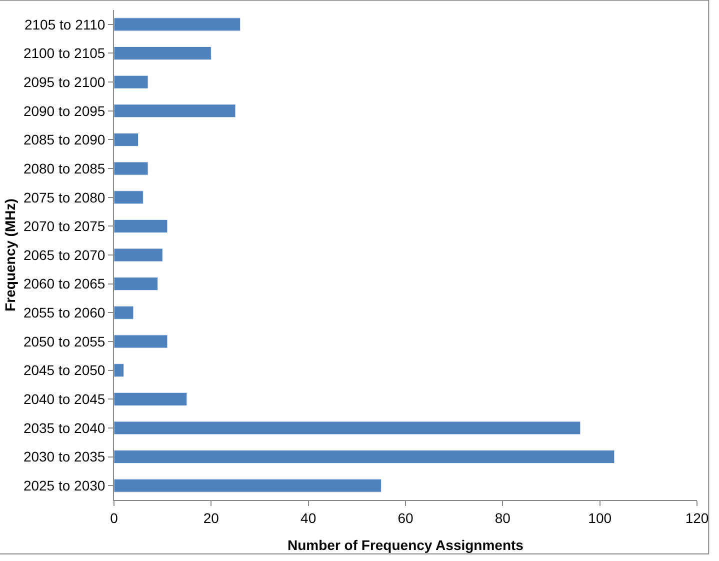 The width and height of the screenshot is (719, 561). What do you see at coordinates (65, 24) in the screenshot?
I see `y-tick-label: 2105 to 2110` at bounding box center [65, 24].